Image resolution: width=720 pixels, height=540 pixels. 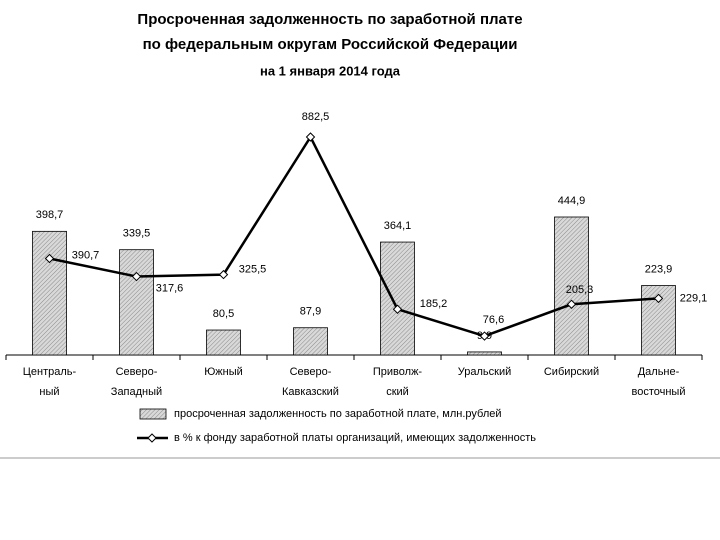 I want to click on line-value-label: 205,3, so click(x=580, y=290).